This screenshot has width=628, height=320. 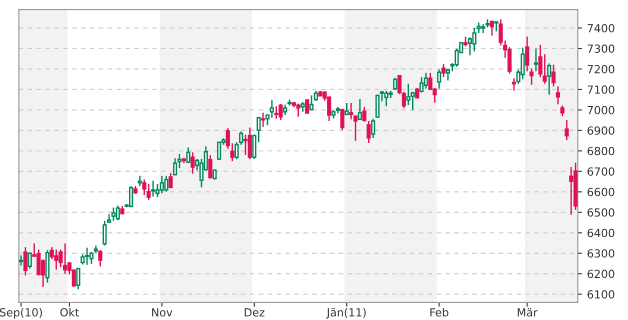 What do you see at coordinates (346, 313) in the screenshot?
I see `x-tick-label: Jän(11)` at bounding box center [346, 313].